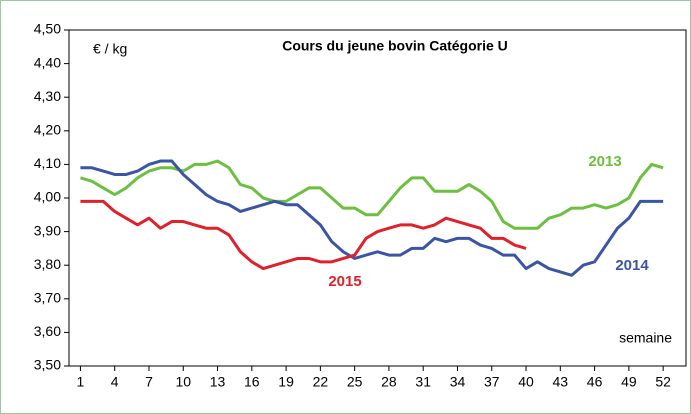  I want to click on series-label: 2015, so click(344, 281).